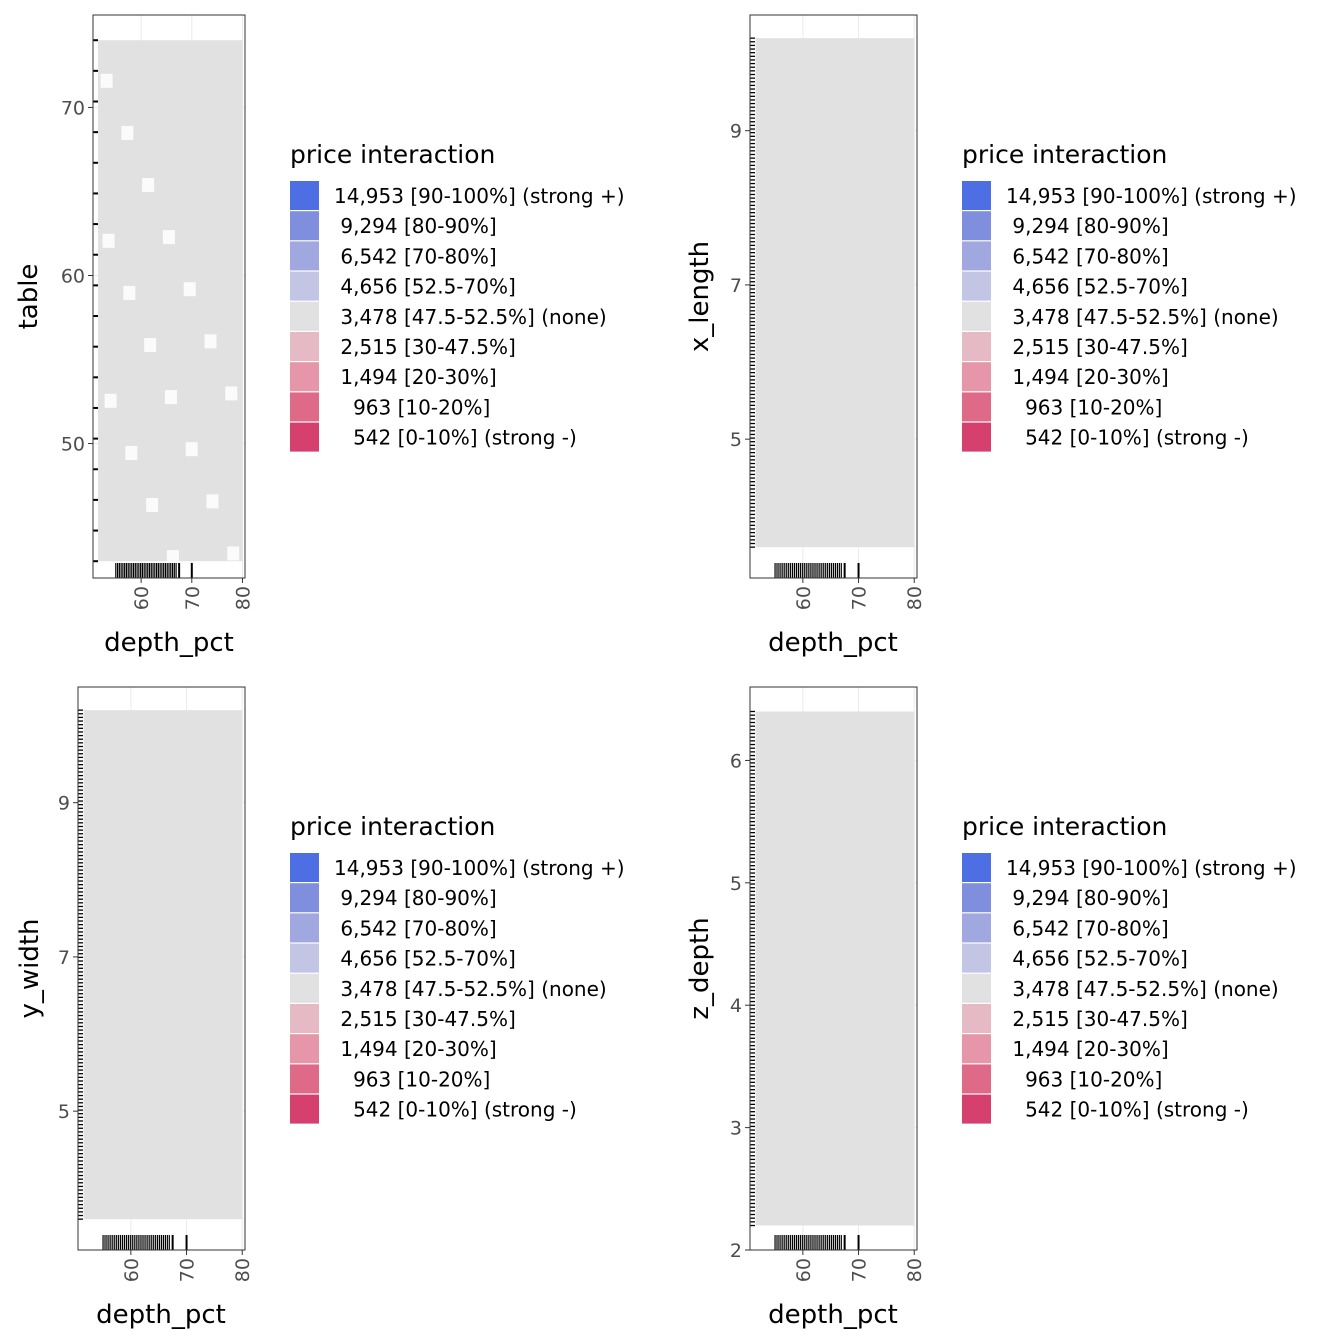 The height and width of the screenshot is (1344, 1344). Describe the element at coordinates (132, 1270) in the screenshot. I see `x-tick-label: 60` at that location.